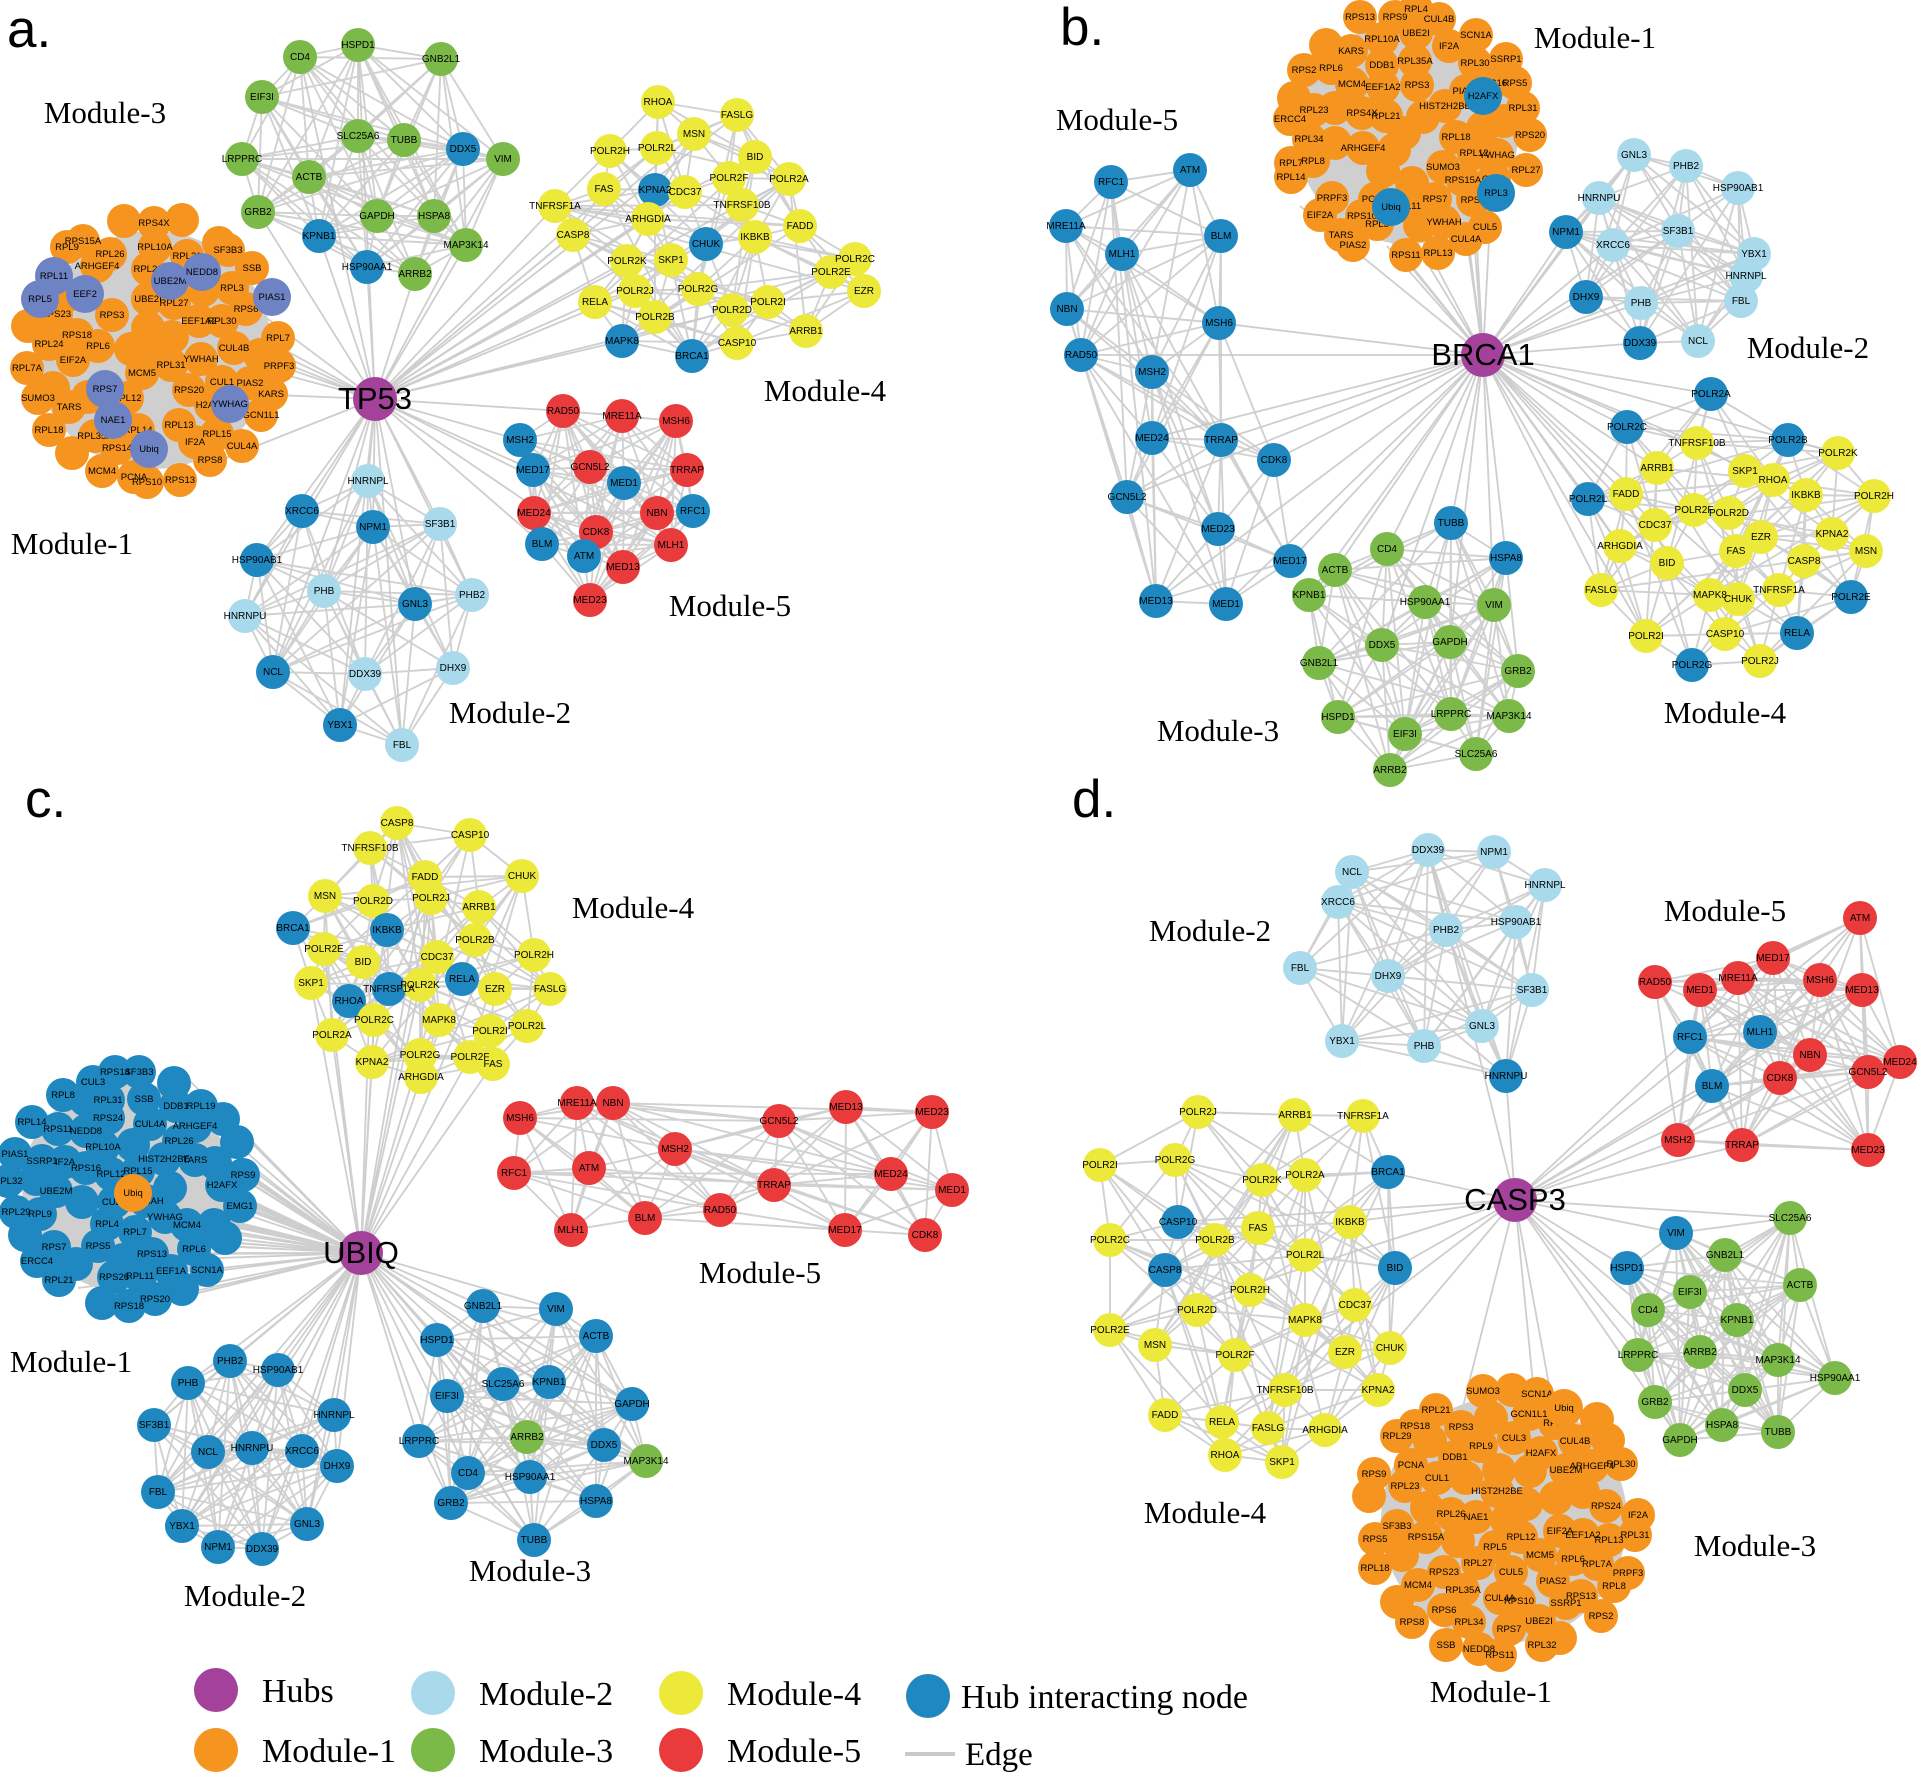 The image size is (1923, 1780). What do you see at coordinates (1218, 529) in the screenshot?
I see `svg-text: MED23` at bounding box center [1218, 529].